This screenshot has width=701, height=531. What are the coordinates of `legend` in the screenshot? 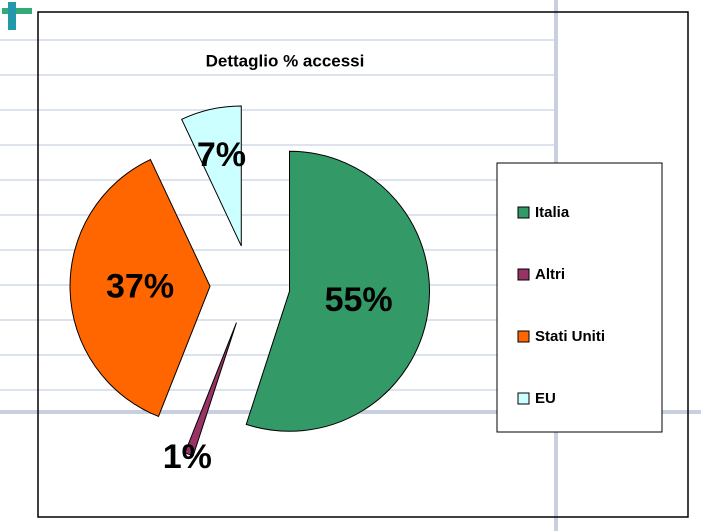 It's located at (579, 297).